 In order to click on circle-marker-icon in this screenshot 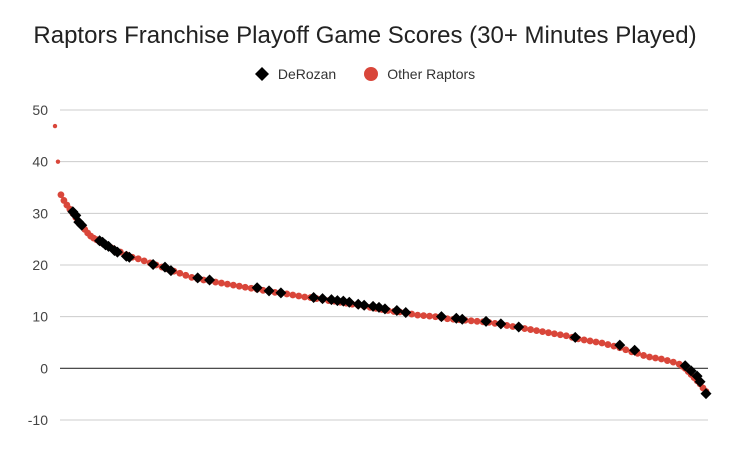, I will do `click(371, 74)`.